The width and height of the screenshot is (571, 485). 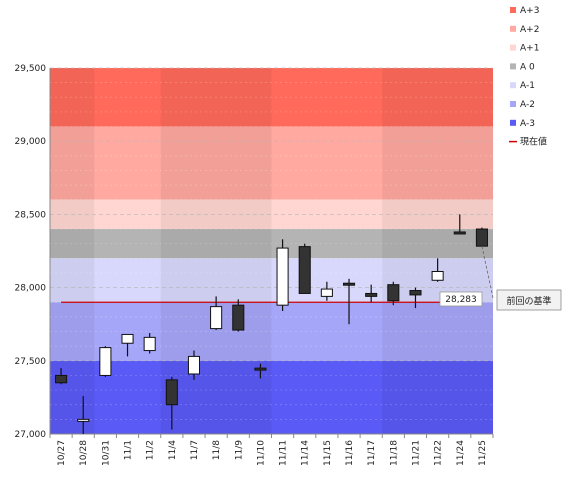 I want to click on legend-label: A-2, so click(x=527, y=105).